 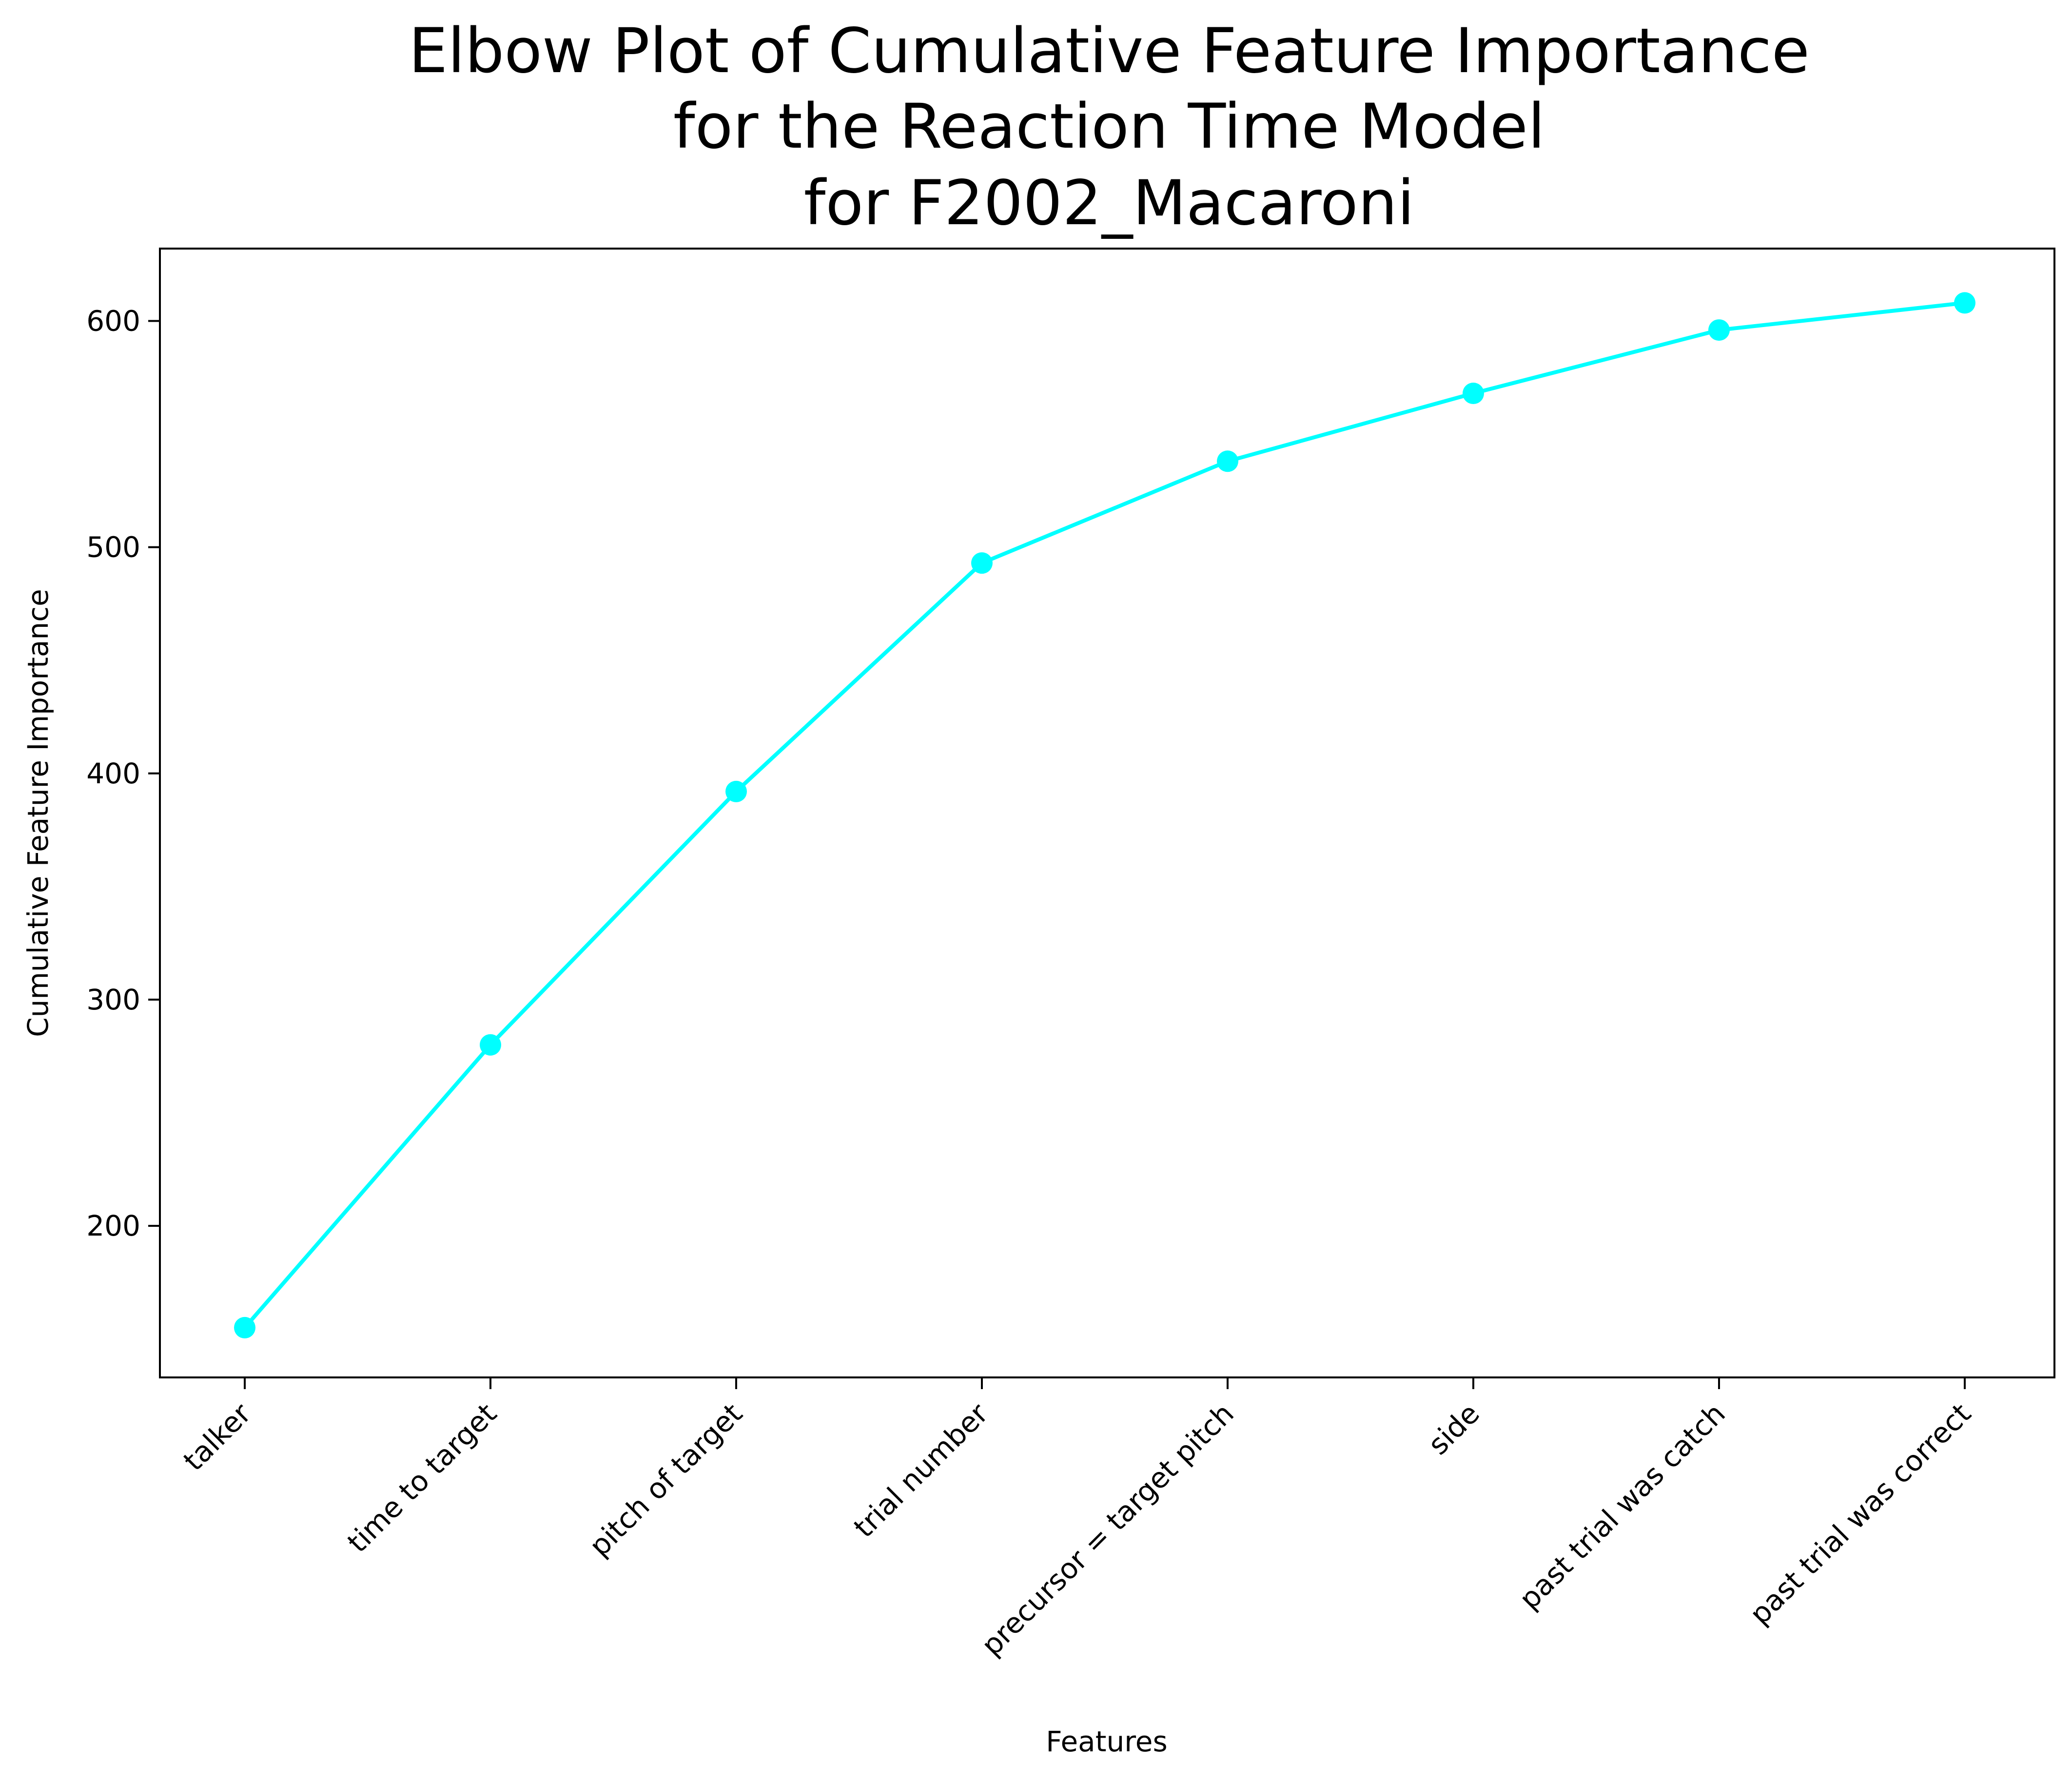 I want to click on x-tick-label: side, so click(x=1454, y=1429).